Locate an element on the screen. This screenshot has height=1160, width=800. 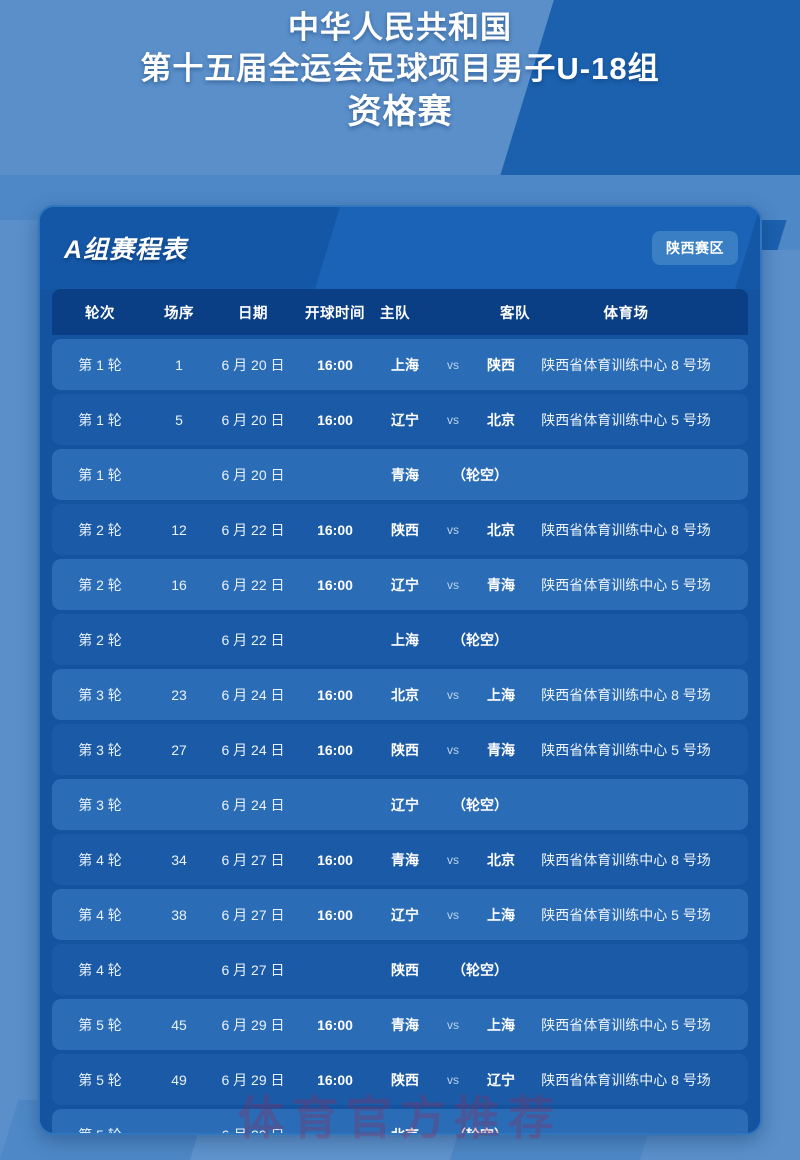
table-row-match: 第 2 轮 12 6 月 22 日 16:00 陕西 vs 北京 陕西省体育训练中心 8 号场 is located at coordinates (400, 529).